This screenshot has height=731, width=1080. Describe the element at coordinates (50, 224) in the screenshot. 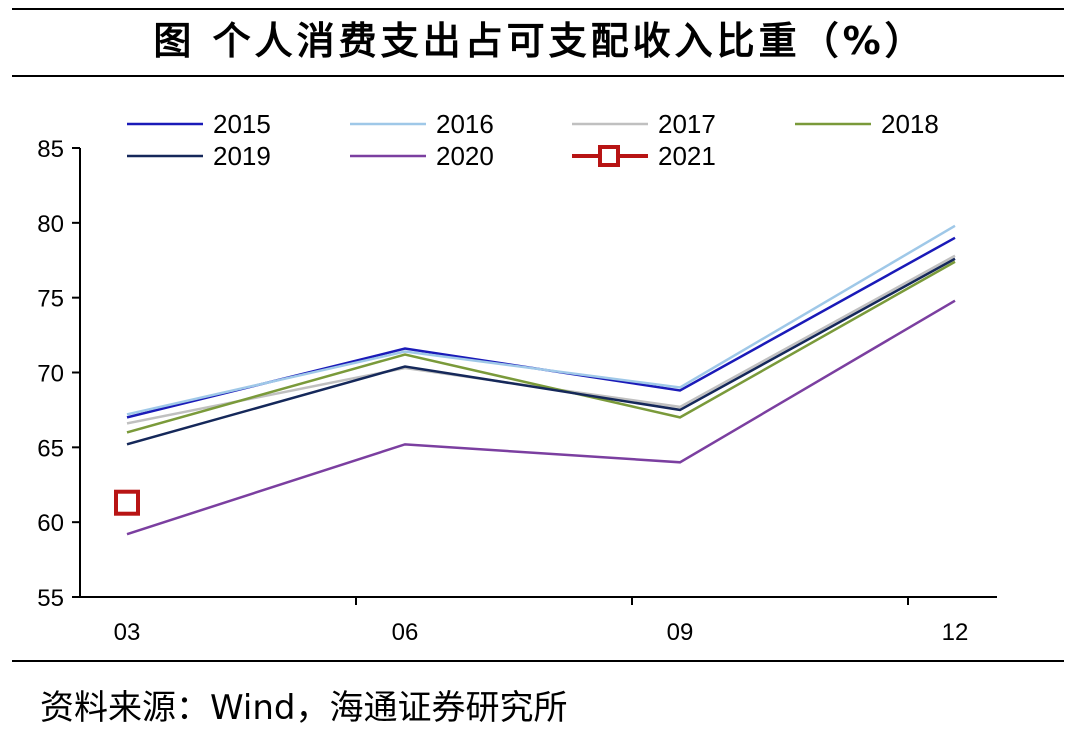

I see `y-tick-label-80: 80` at that location.